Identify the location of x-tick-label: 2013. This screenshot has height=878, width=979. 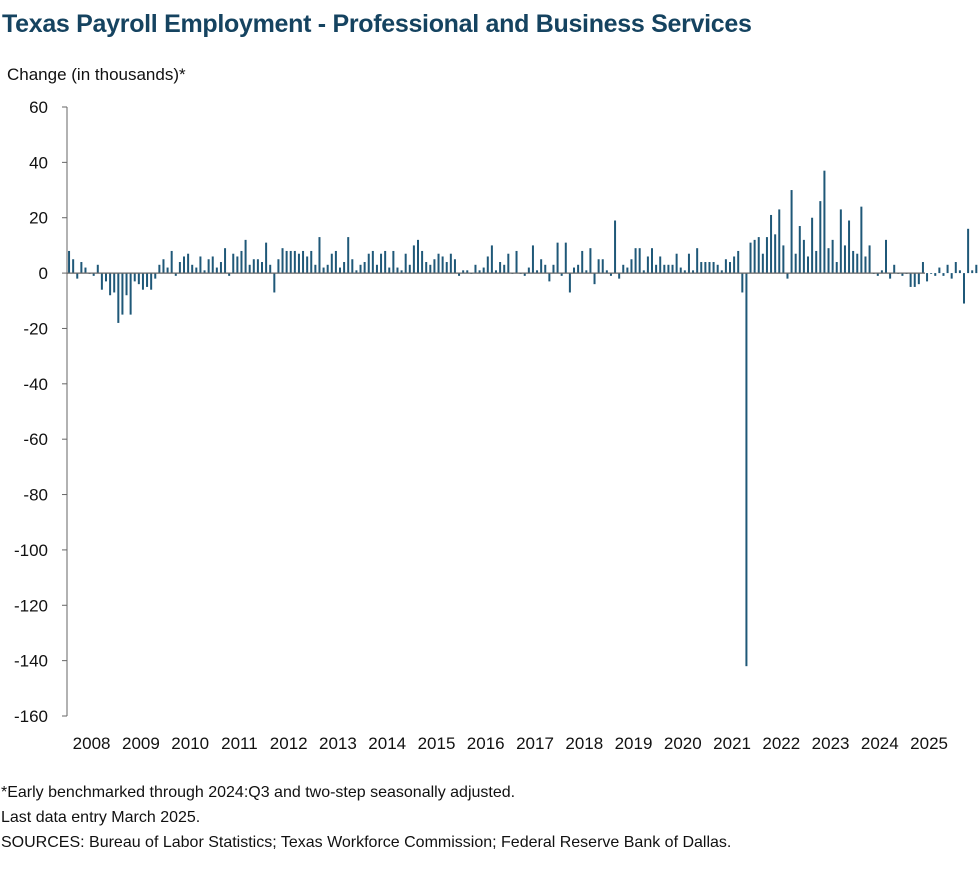
(338, 743).